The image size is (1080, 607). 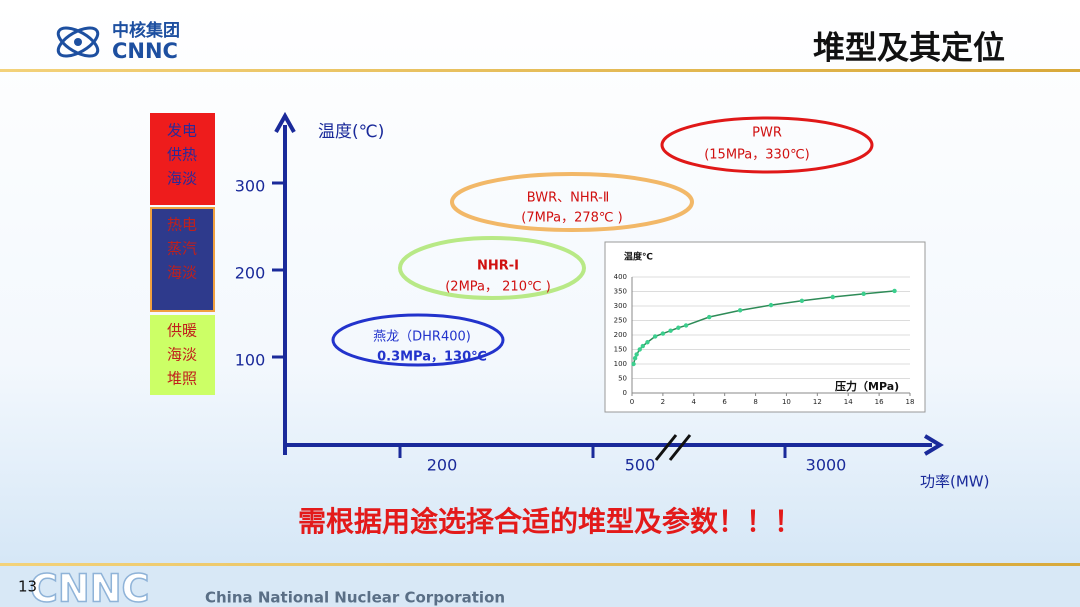 What do you see at coordinates (498, 266) in the screenshot?
I see `reactor-name: NHR-Ⅰ` at bounding box center [498, 266].